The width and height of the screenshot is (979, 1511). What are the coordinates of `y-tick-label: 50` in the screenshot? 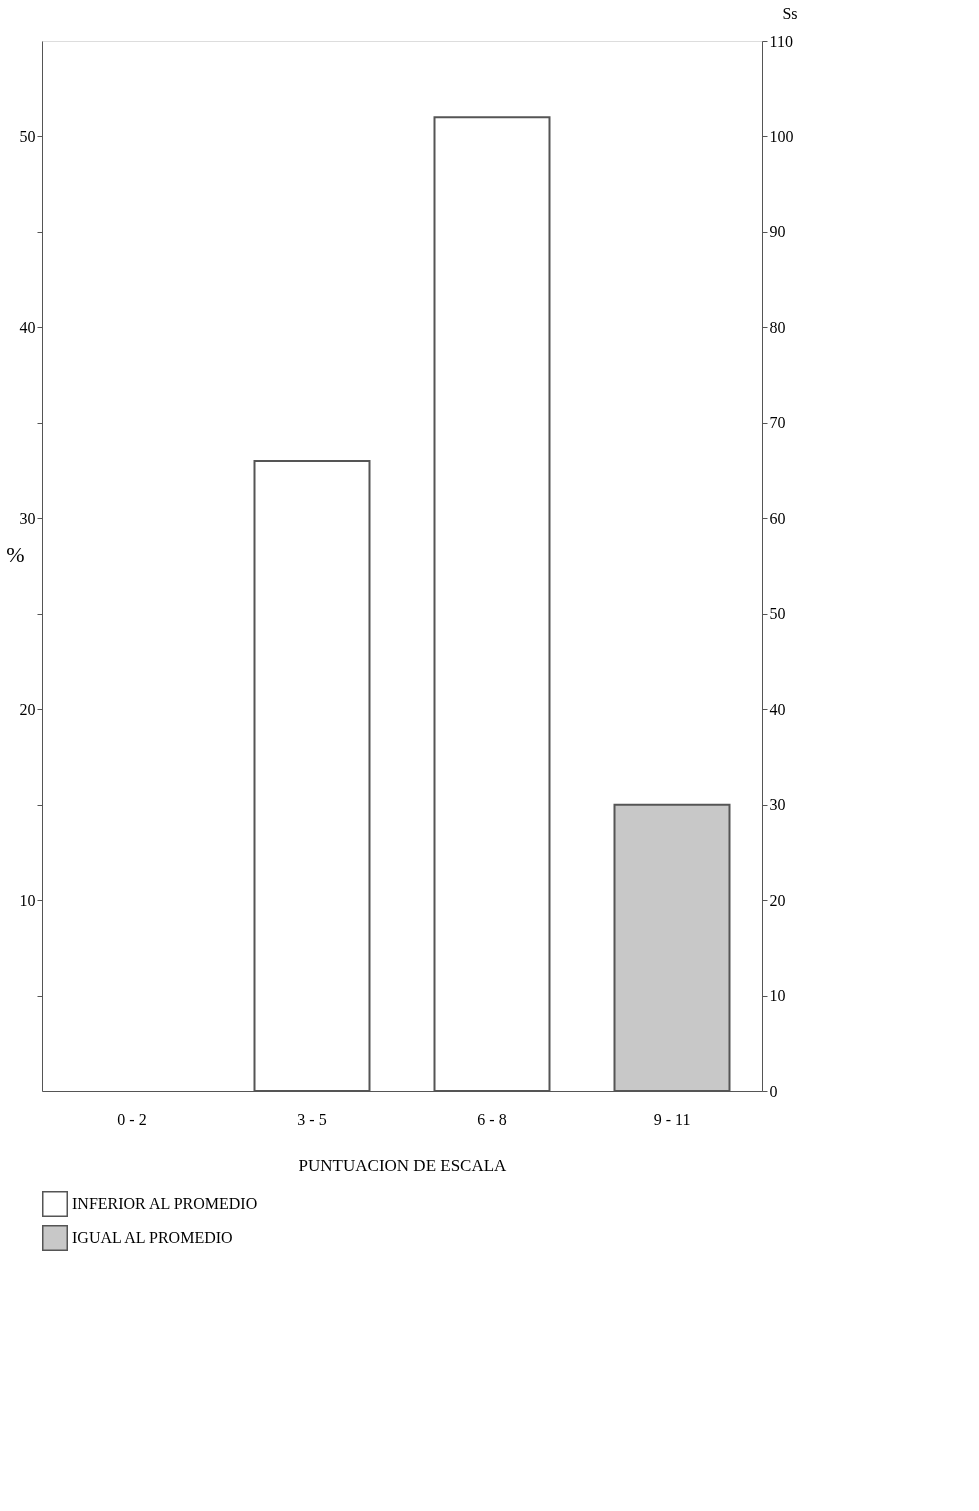 It's located at (27, 136).